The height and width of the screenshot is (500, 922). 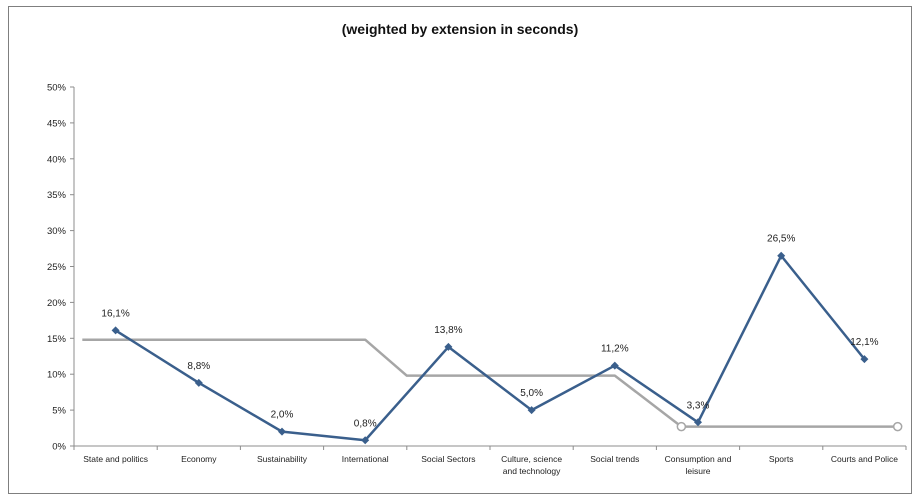 What do you see at coordinates (57, 88) in the screenshot?
I see `y-tick-label: 50%` at bounding box center [57, 88].